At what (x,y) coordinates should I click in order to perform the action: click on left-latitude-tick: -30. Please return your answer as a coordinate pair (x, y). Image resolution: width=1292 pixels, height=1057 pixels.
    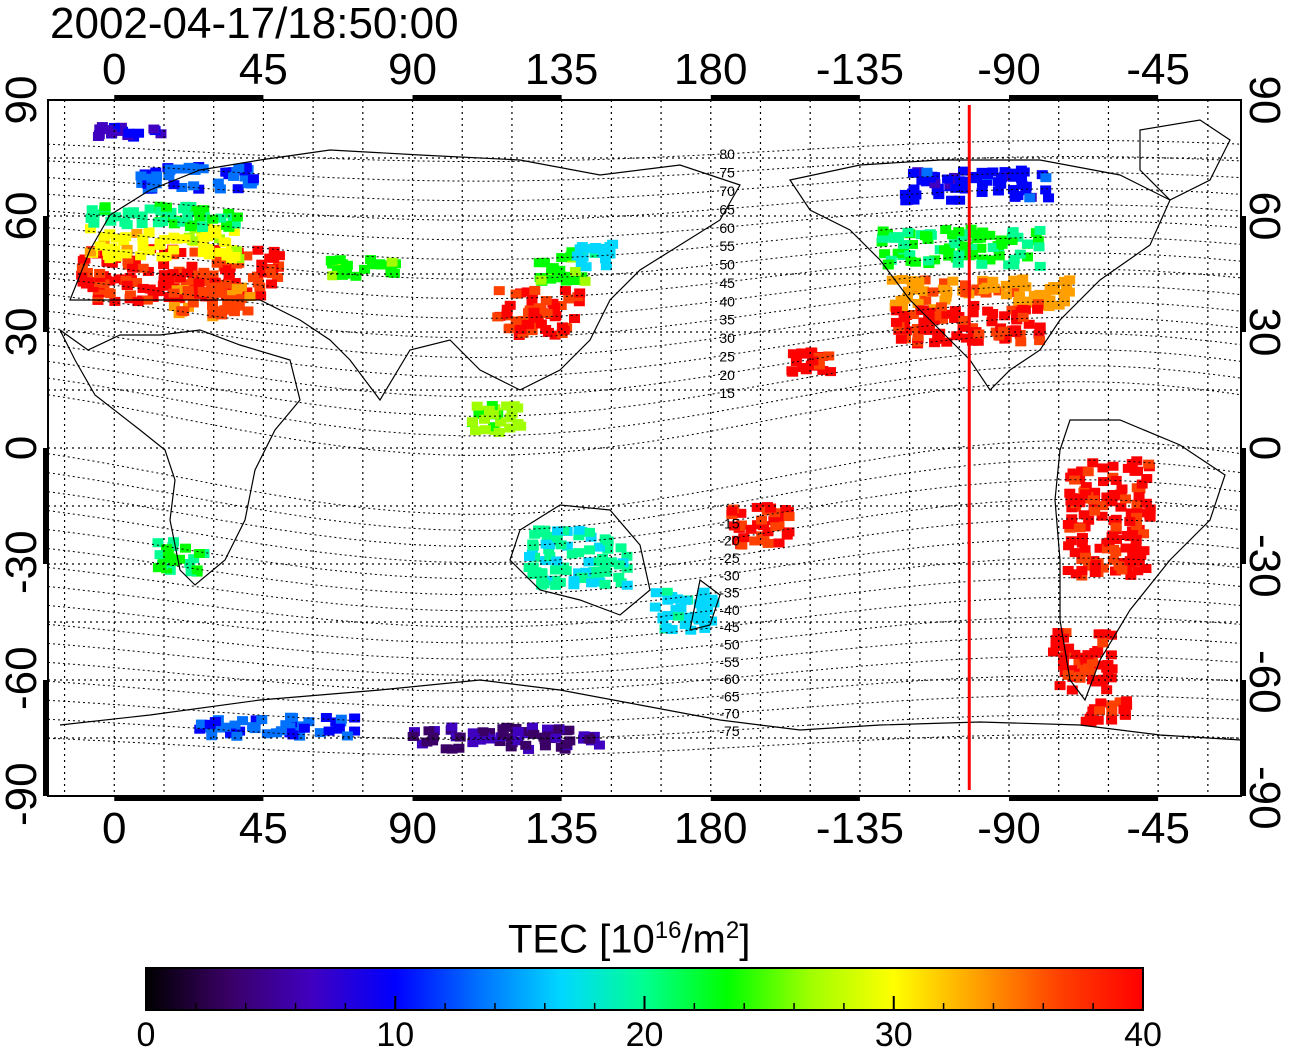
    Looking at the image, I should click on (23, 562).